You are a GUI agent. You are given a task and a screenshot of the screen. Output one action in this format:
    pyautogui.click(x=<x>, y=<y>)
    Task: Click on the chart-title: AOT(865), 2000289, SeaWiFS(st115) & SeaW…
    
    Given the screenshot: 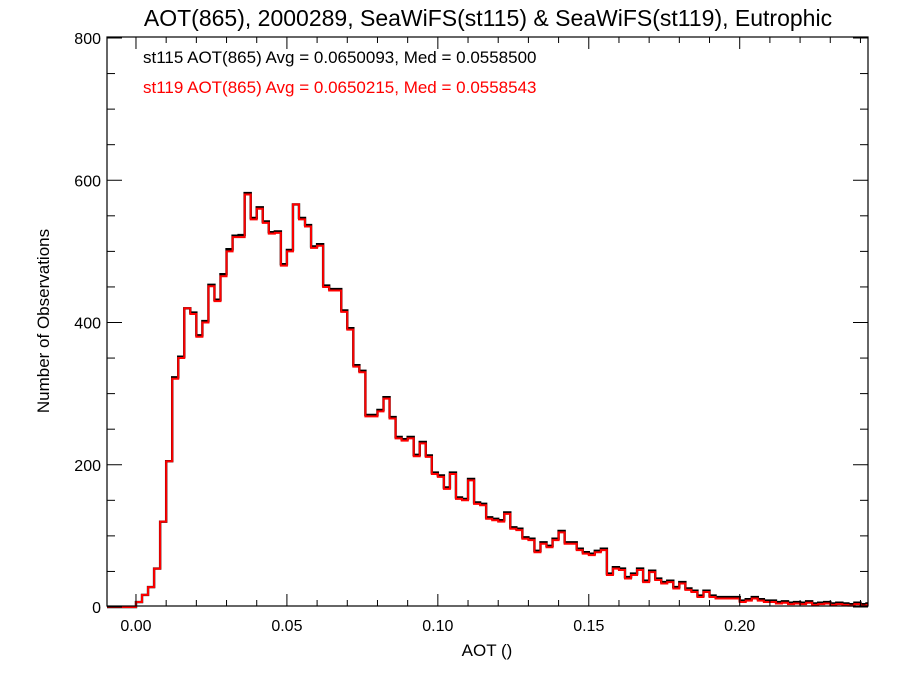 What is the action you would take?
    pyautogui.click(x=488, y=18)
    